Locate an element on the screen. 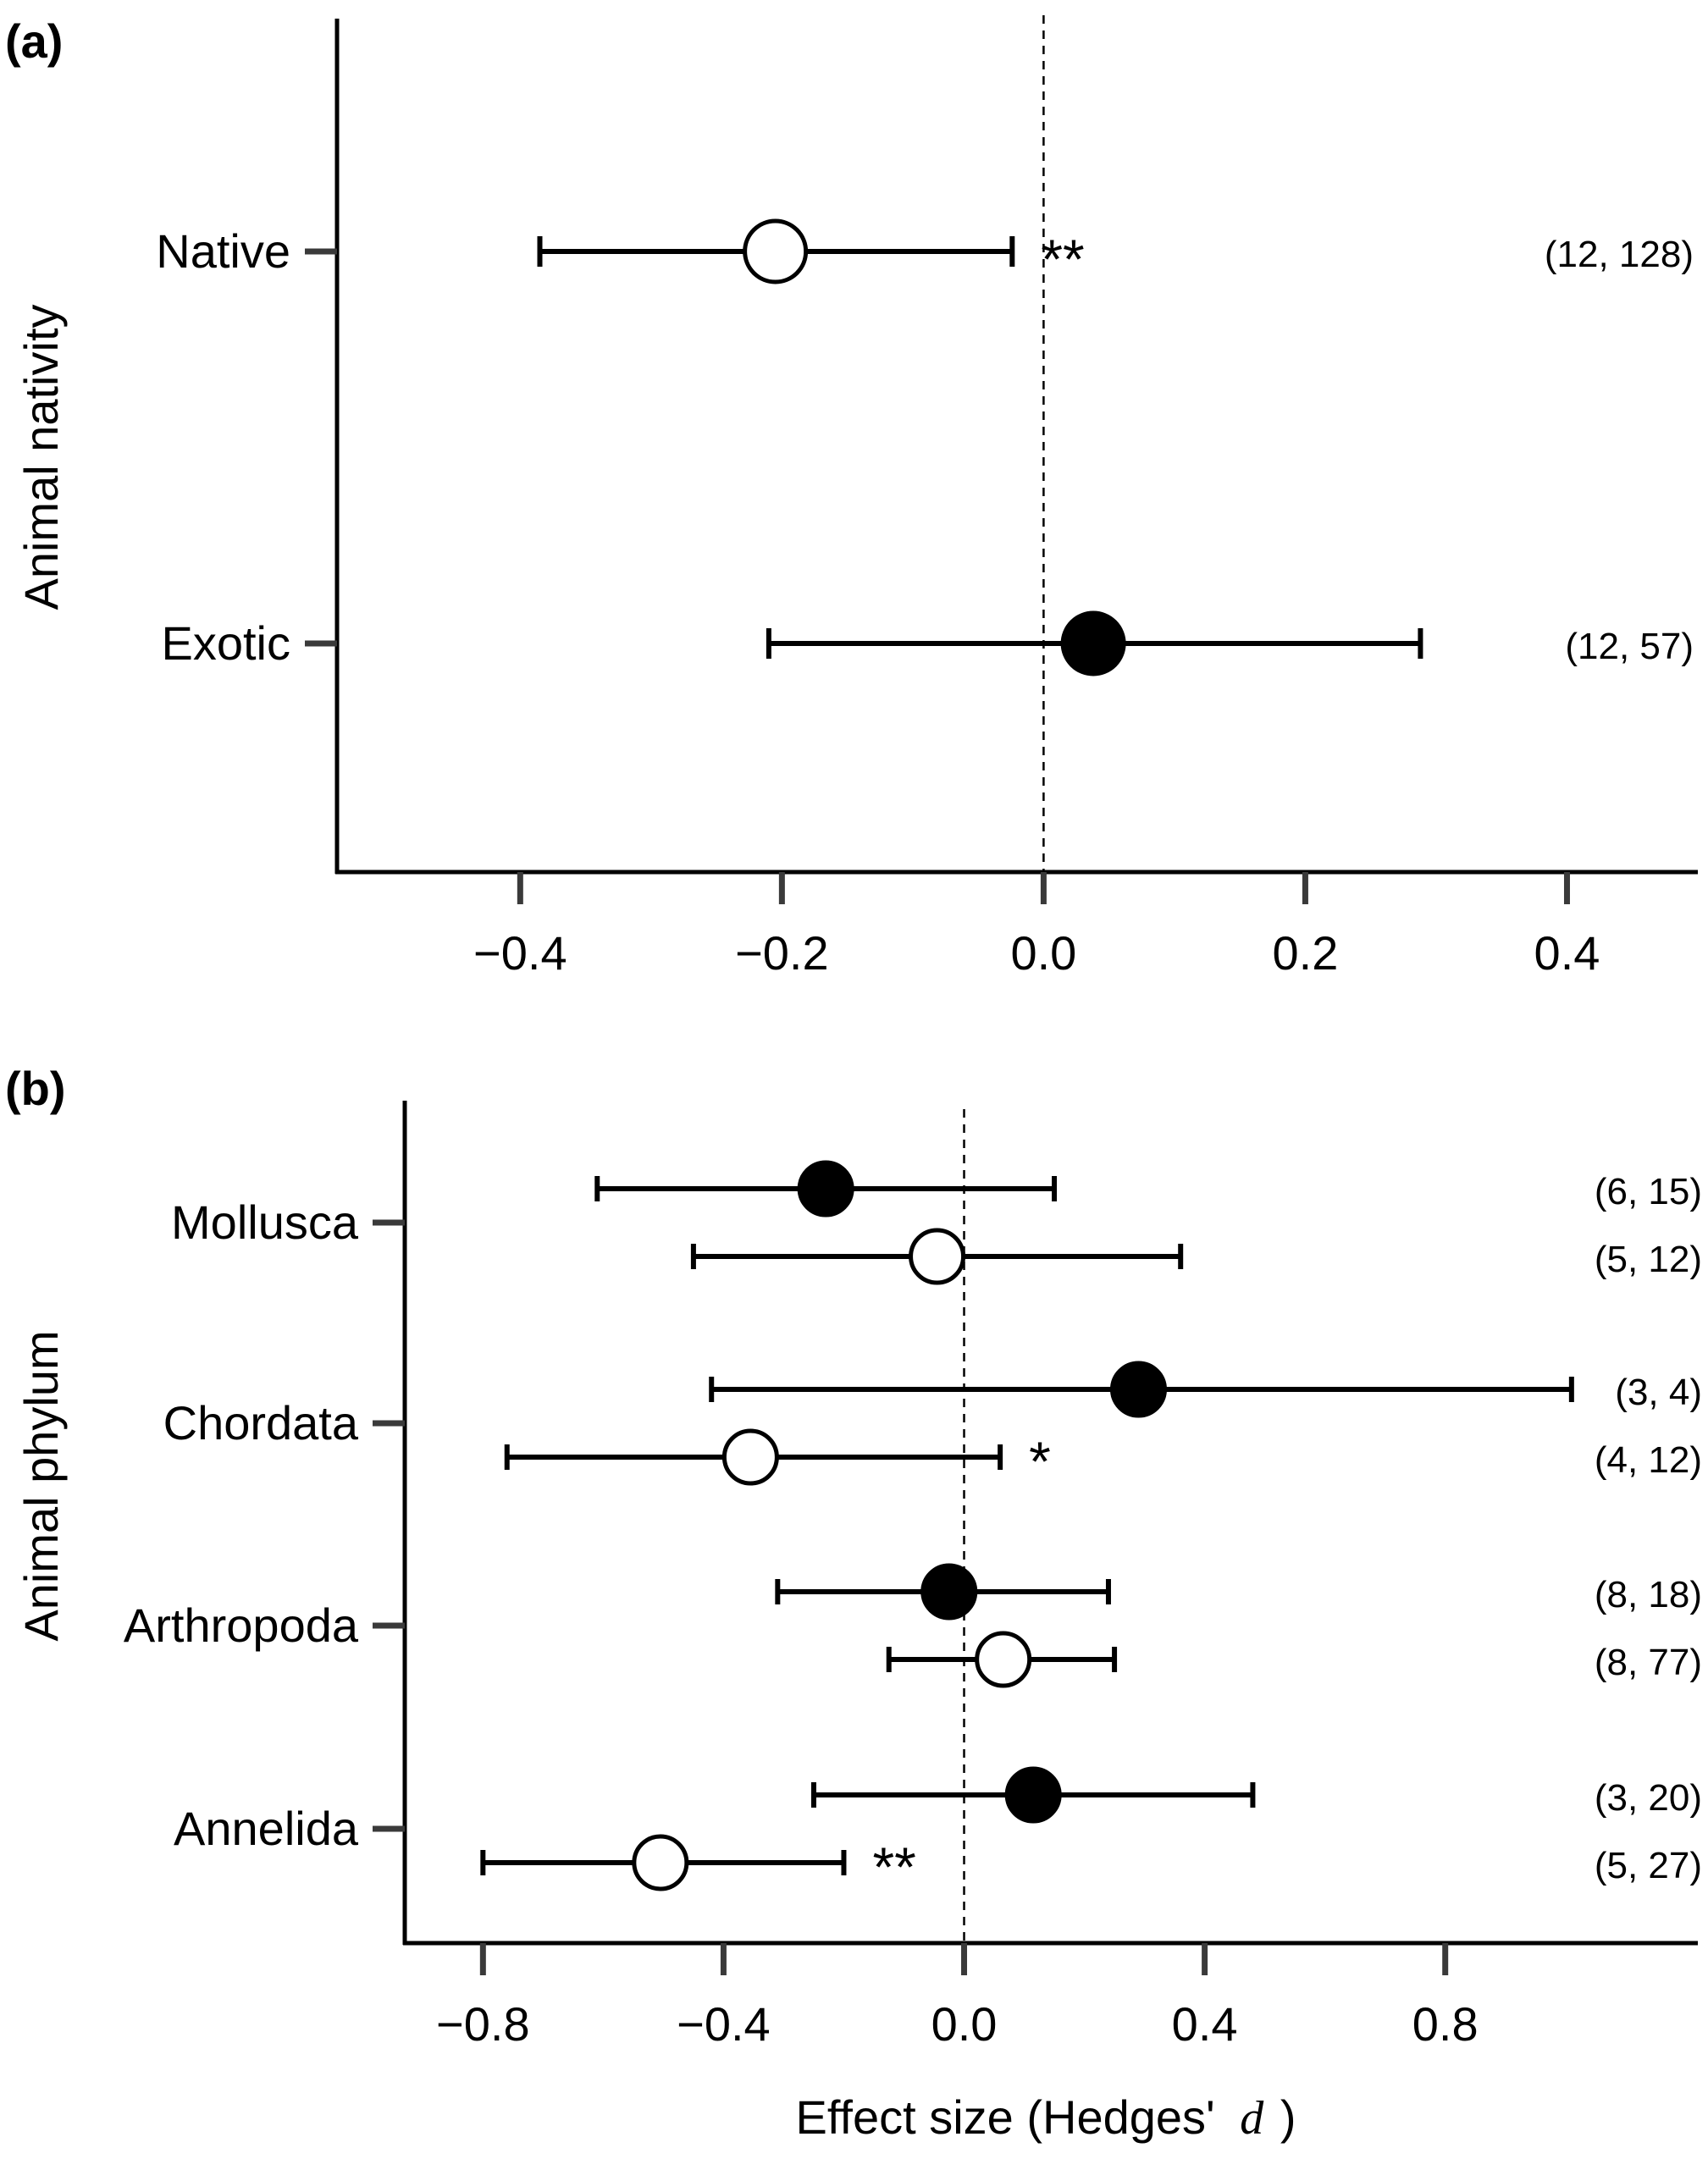  panel-a-x-tick-label: 0.4 is located at coordinates (1567, 953).